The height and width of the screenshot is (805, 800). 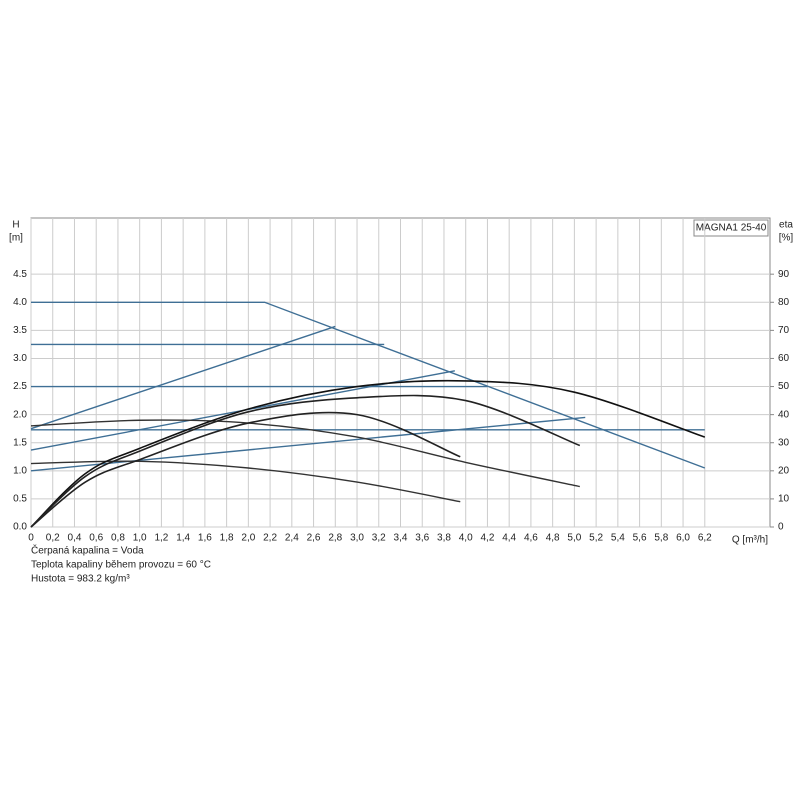 I want to click on x-tick-label: 6,2, so click(x=705, y=538).